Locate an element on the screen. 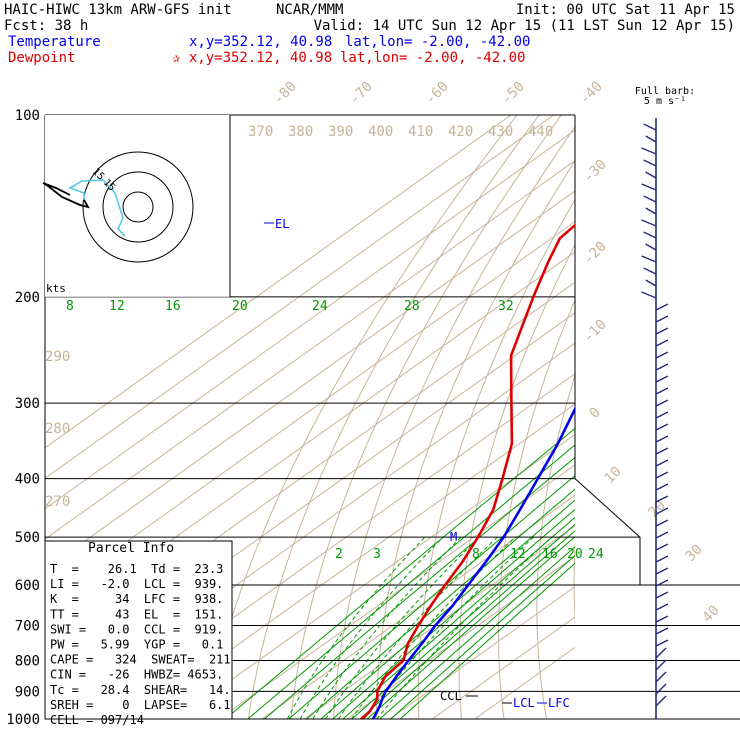 The height and width of the screenshot is (740, 740). pressure-tick-label: 900 is located at coordinates (27, 692).